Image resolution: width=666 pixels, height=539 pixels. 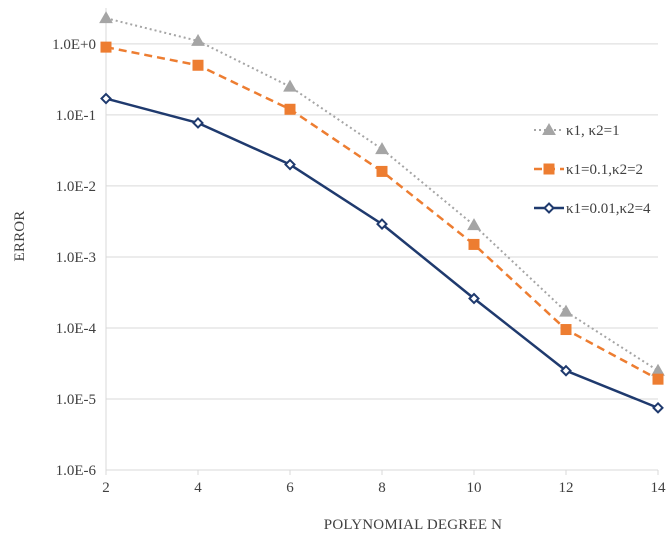 I want to click on y-tick-label: 1.0E-6, so click(x=76, y=471).